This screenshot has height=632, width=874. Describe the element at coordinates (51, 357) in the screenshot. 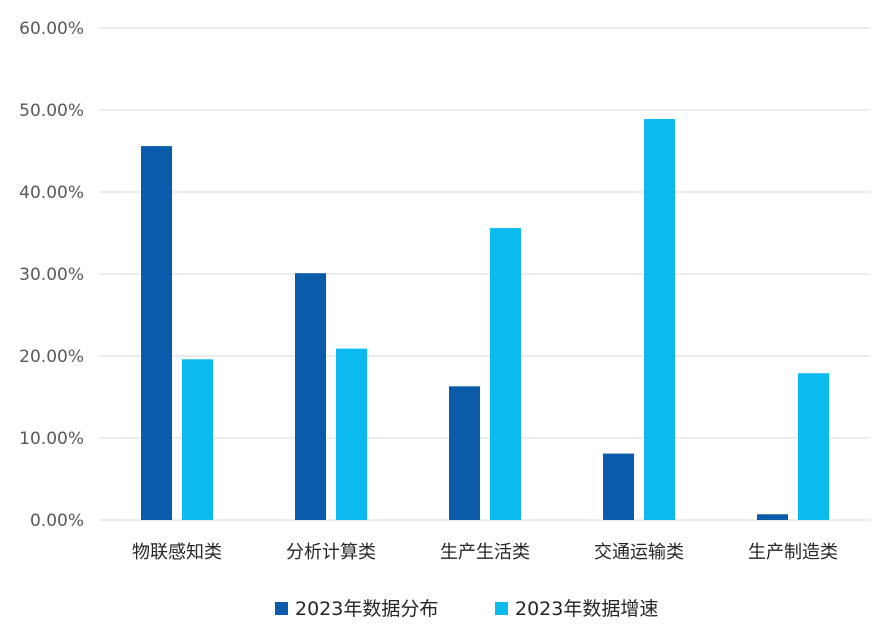

I see `y-tick-label: 20.00%` at that location.